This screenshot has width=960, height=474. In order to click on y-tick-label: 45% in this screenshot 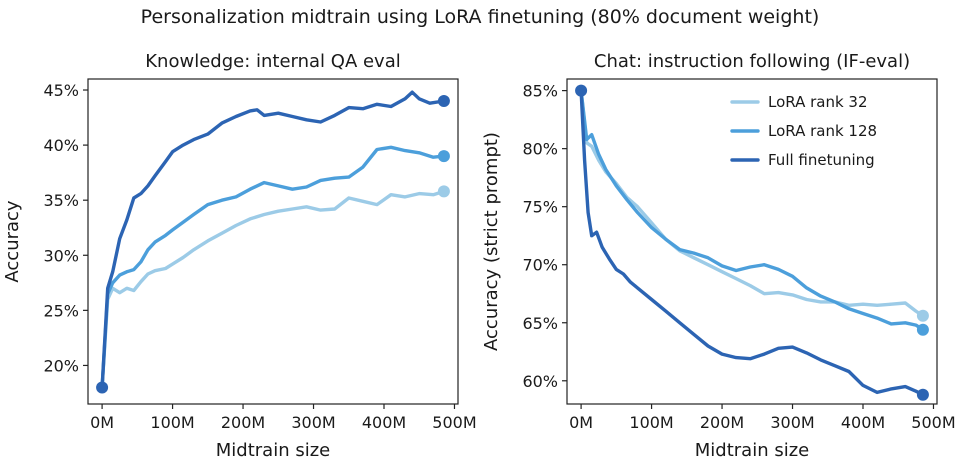, I will do `click(61, 90)`.